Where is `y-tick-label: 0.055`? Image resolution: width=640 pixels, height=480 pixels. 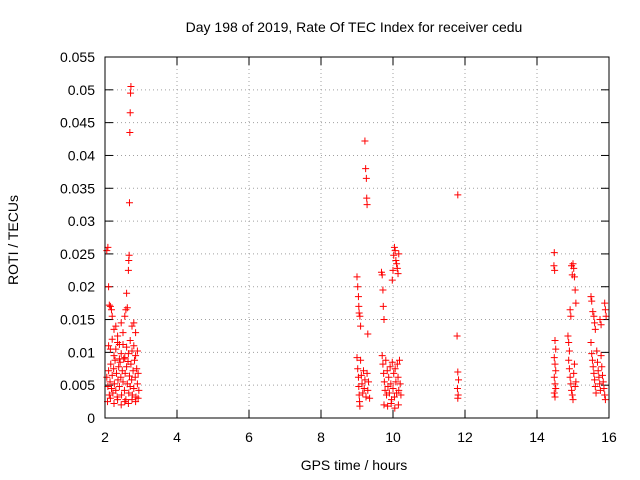
y-tick-label: 0.055 is located at coordinates (77, 57).